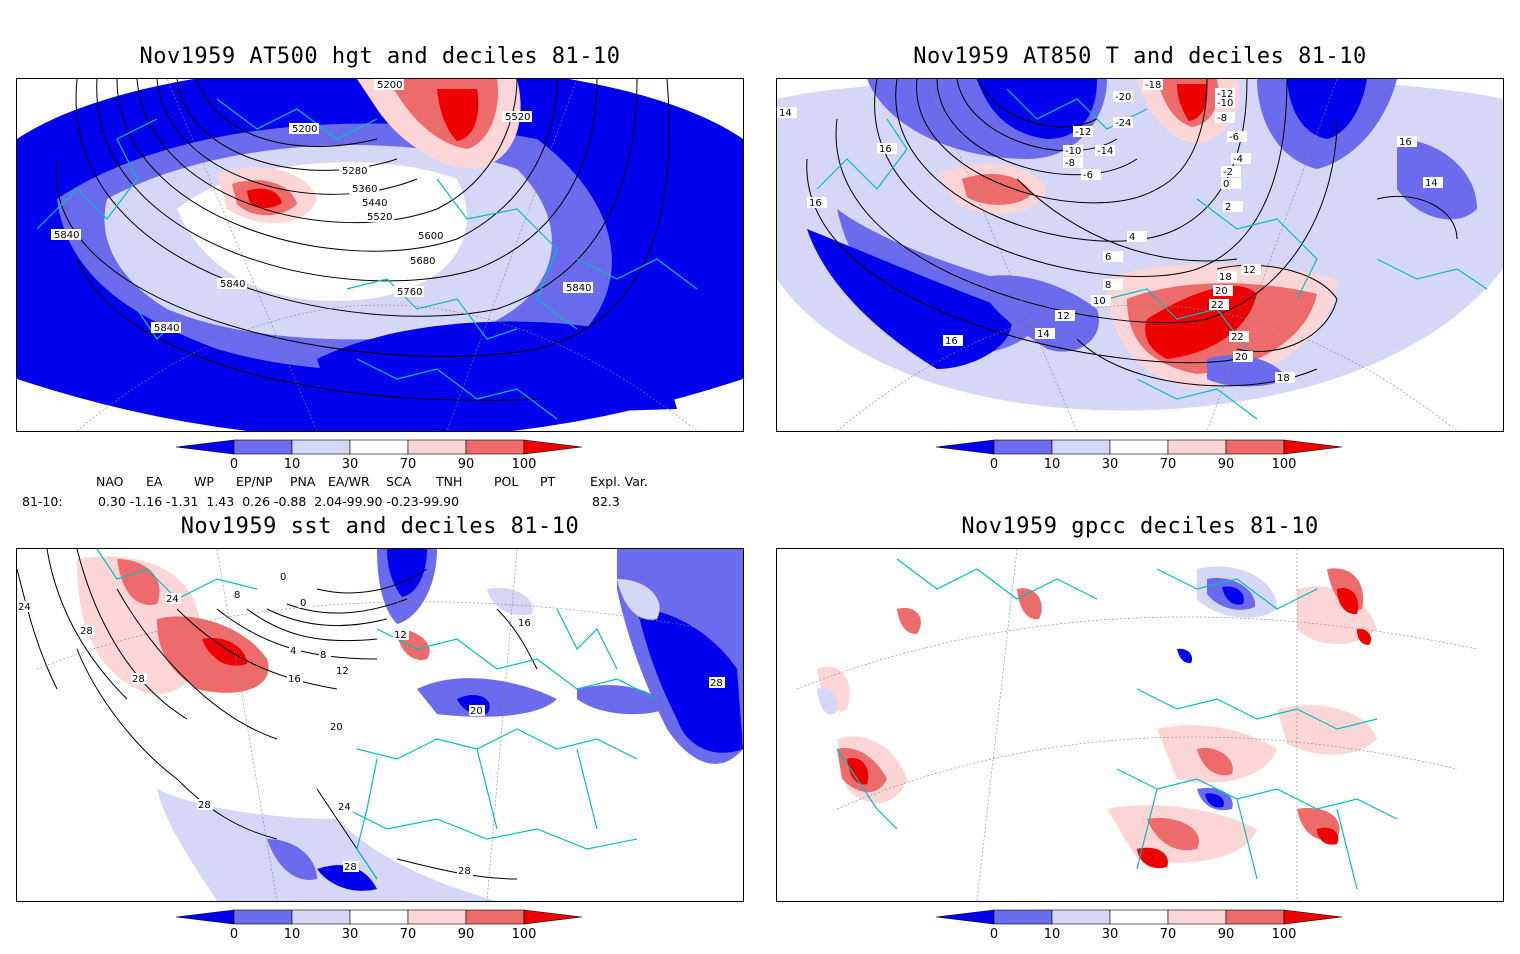 The image size is (1520, 954). I want to click on contour-label: -8, so click(1070, 163).